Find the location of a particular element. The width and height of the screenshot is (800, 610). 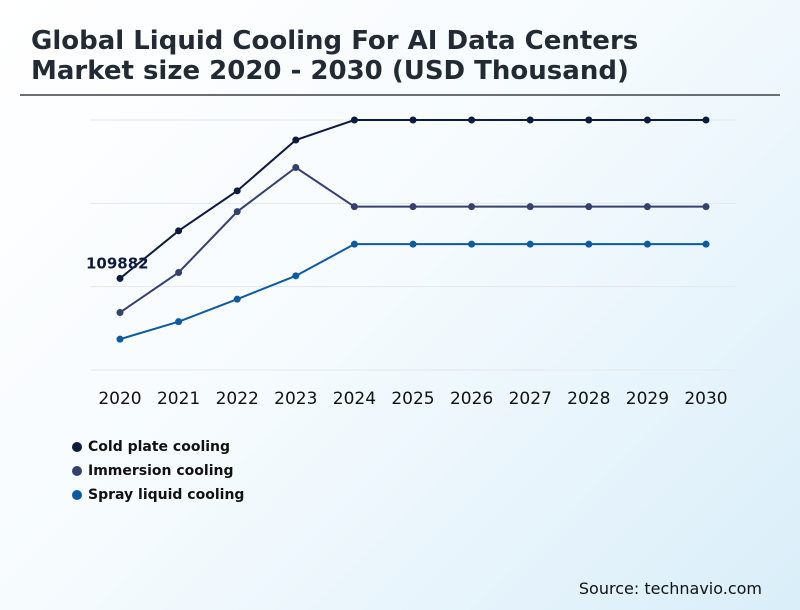

legend-item: Immersion cooling is located at coordinates (158, 471).